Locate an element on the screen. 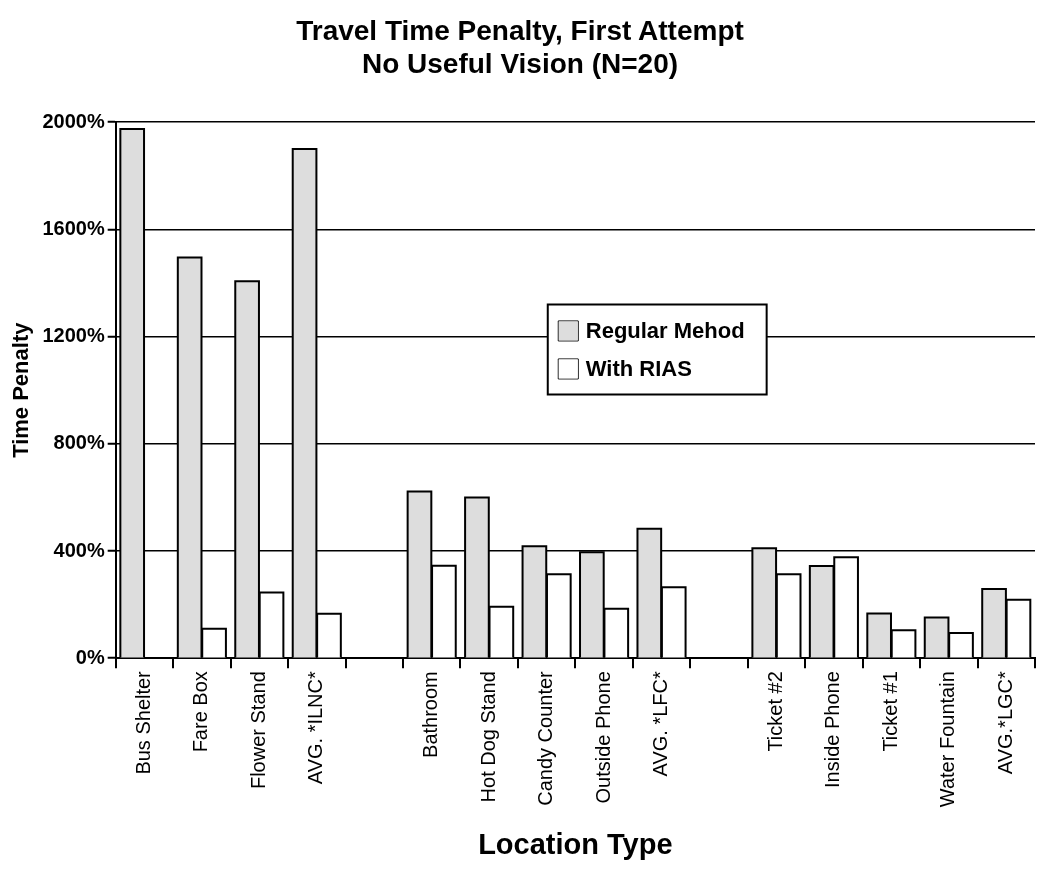  text: Travel Time Penalty, First Attempt is located at coordinates (520, 30).